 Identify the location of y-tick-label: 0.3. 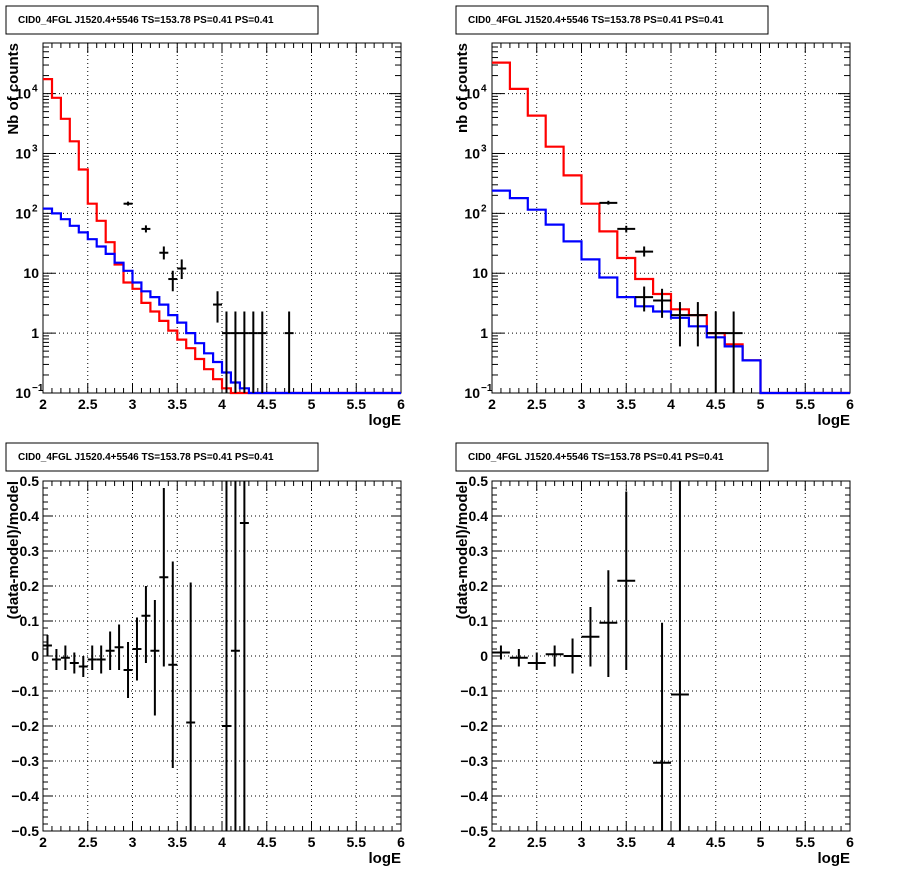
(30, 551).